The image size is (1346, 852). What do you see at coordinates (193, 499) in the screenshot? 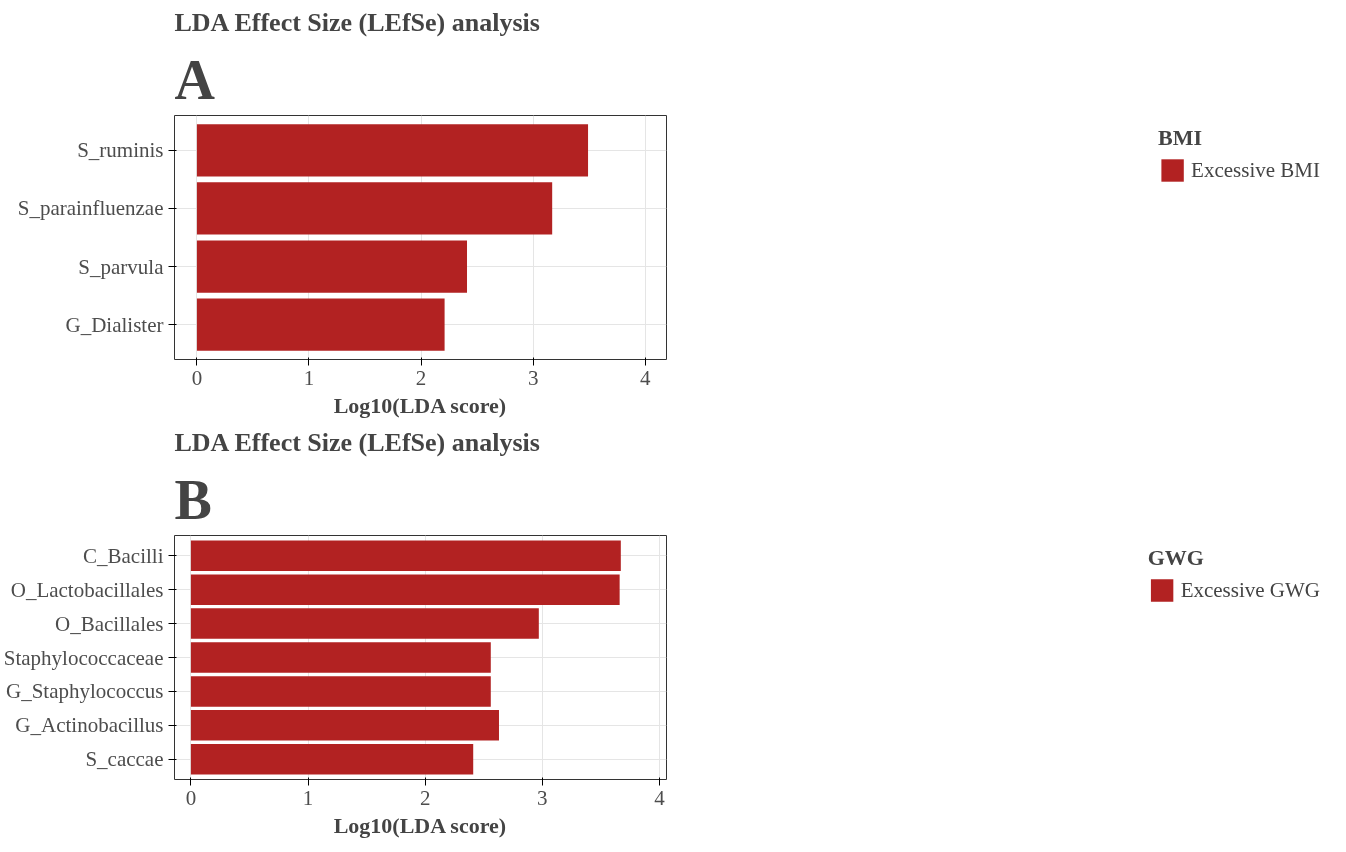
I see `text: B` at bounding box center [193, 499].